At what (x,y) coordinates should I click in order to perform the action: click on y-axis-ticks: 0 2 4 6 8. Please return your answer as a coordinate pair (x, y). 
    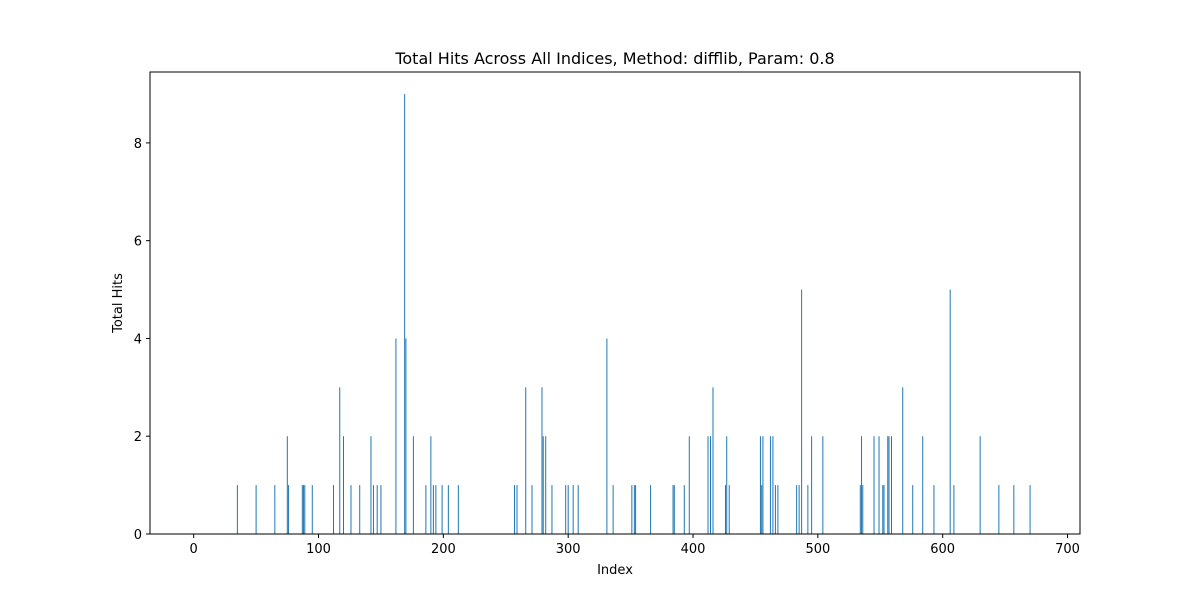
    Looking at the image, I should click on (142, 340).